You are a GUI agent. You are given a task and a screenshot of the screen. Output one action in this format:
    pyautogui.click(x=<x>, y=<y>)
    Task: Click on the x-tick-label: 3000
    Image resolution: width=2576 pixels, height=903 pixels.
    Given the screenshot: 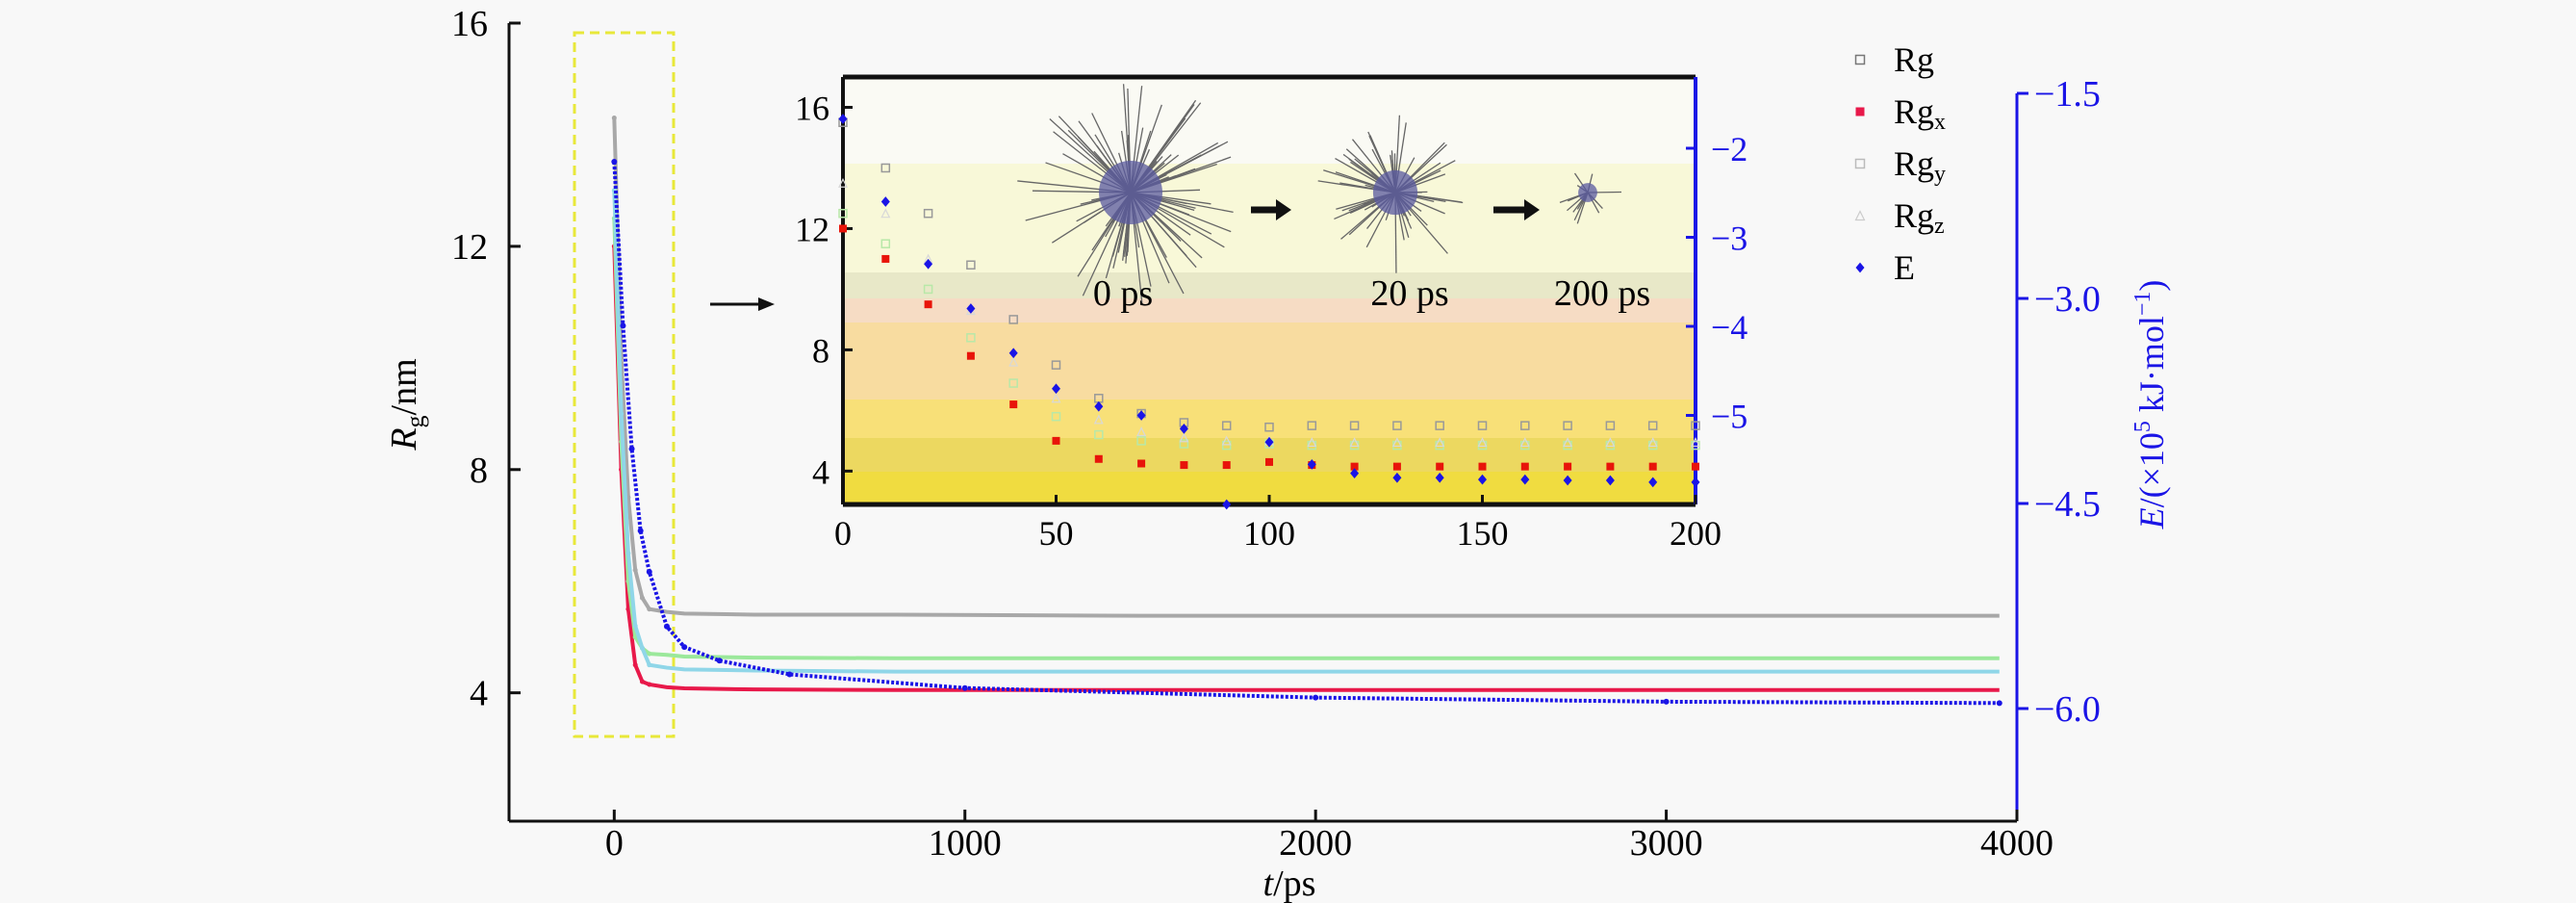 What is the action you would take?
    pyautogui.click(x=1666, y=844)
    